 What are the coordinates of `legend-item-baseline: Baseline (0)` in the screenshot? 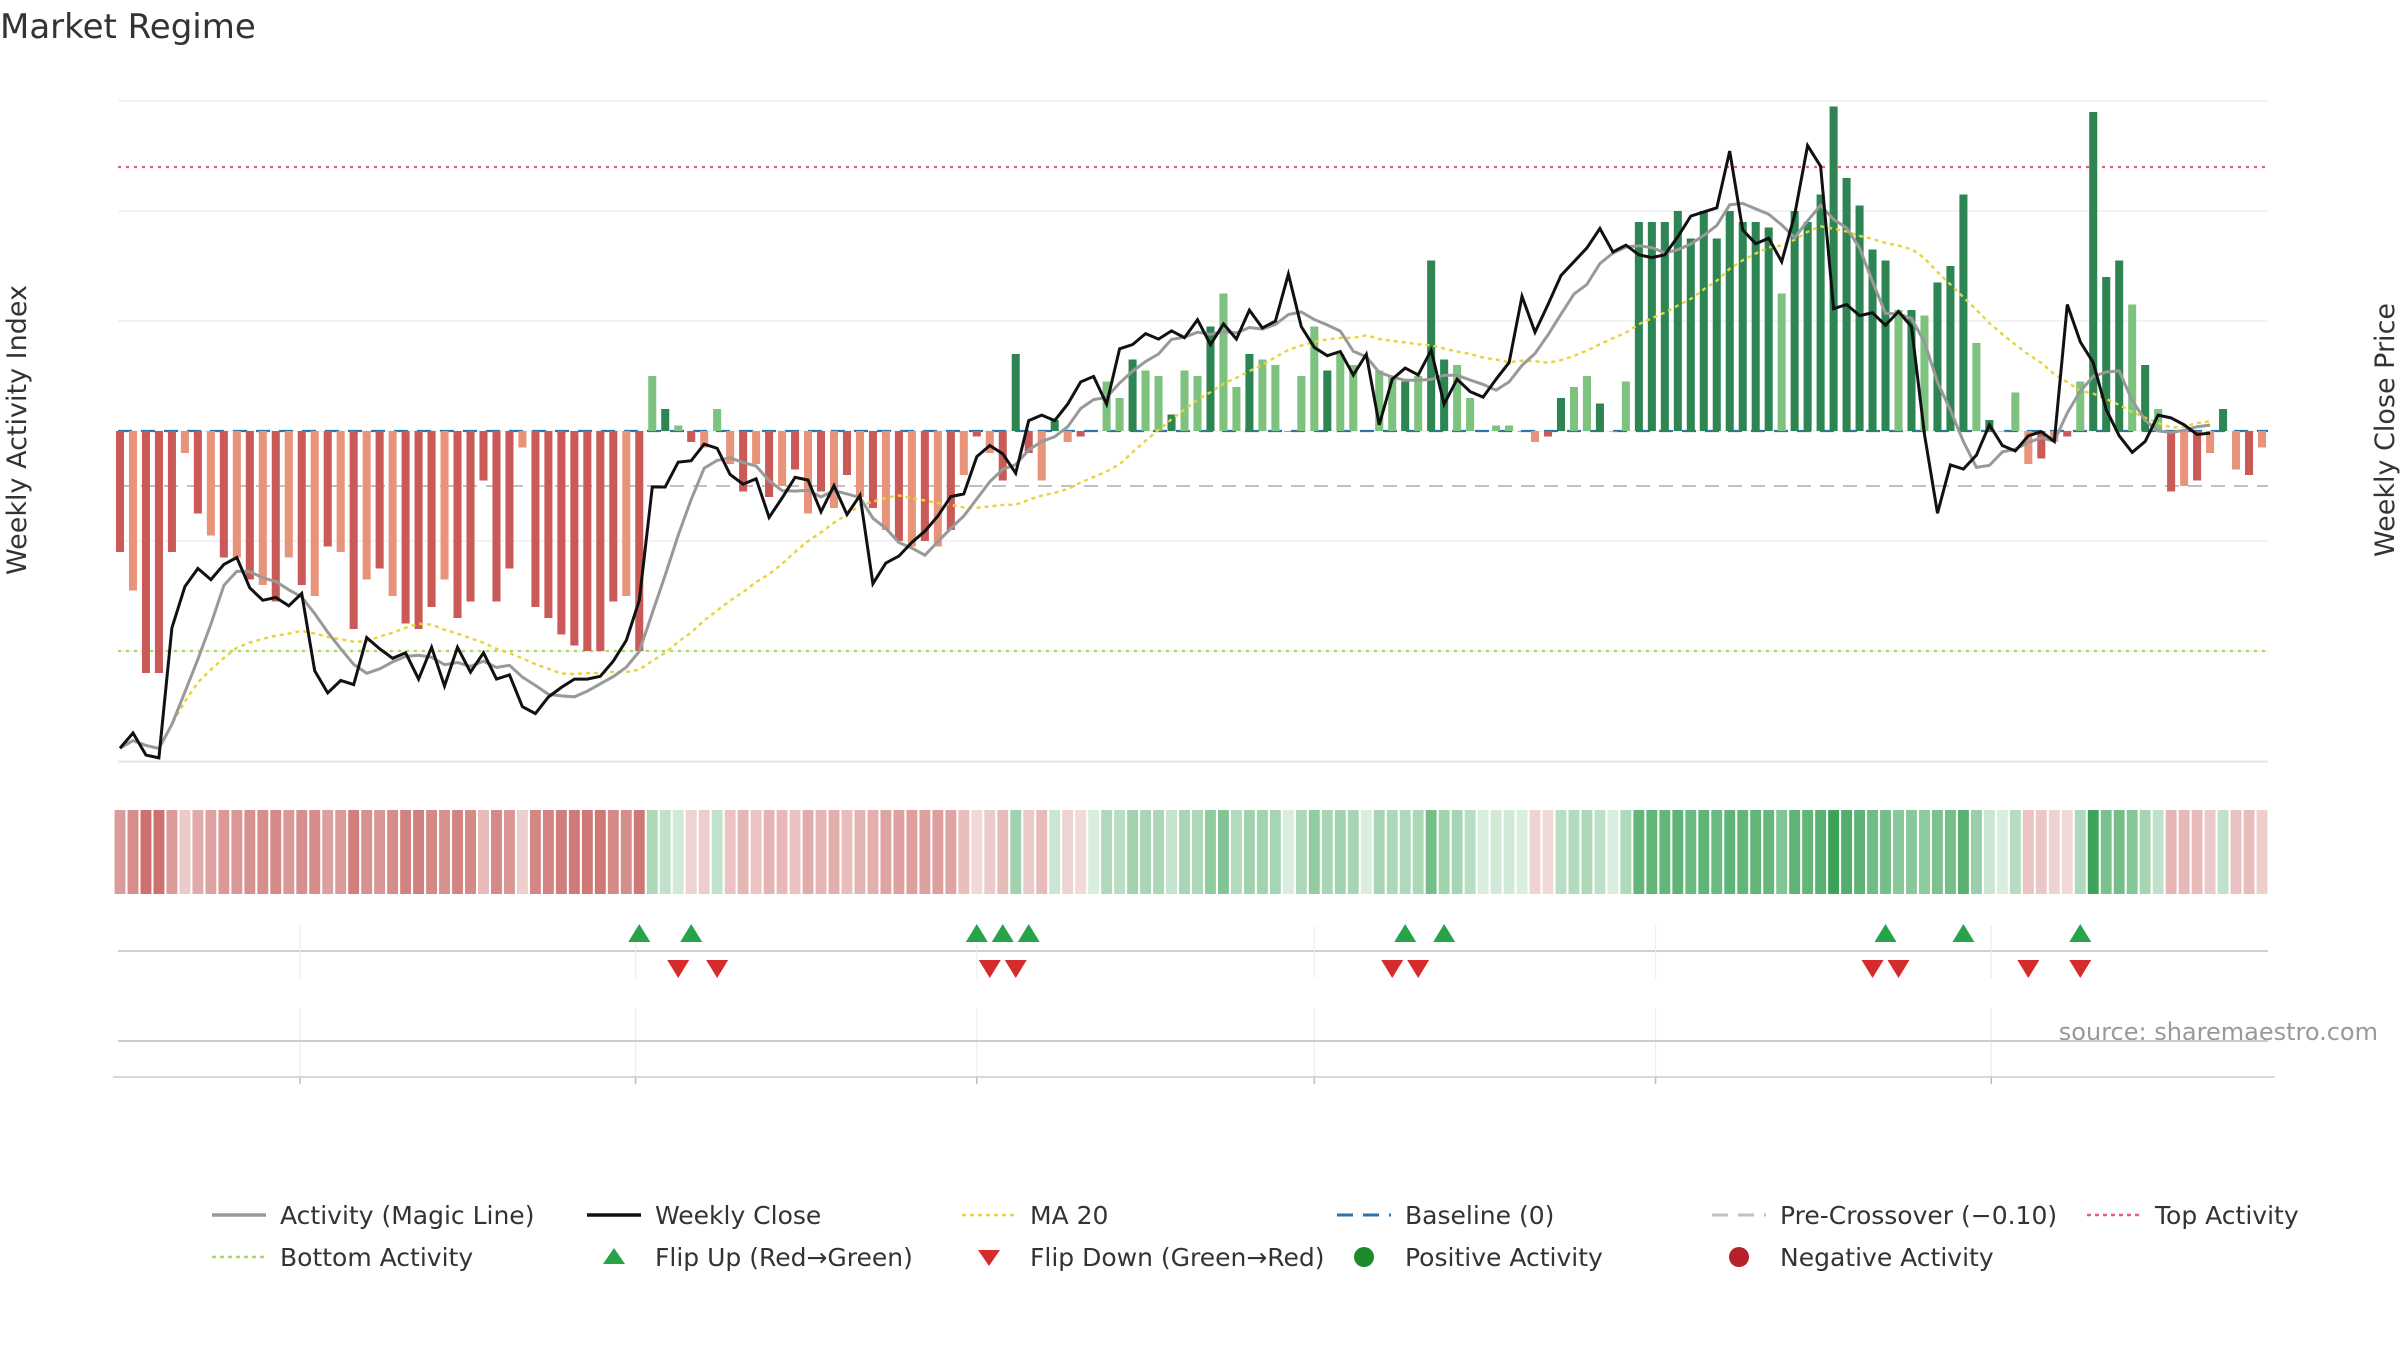 It's located at (1522, 1215).